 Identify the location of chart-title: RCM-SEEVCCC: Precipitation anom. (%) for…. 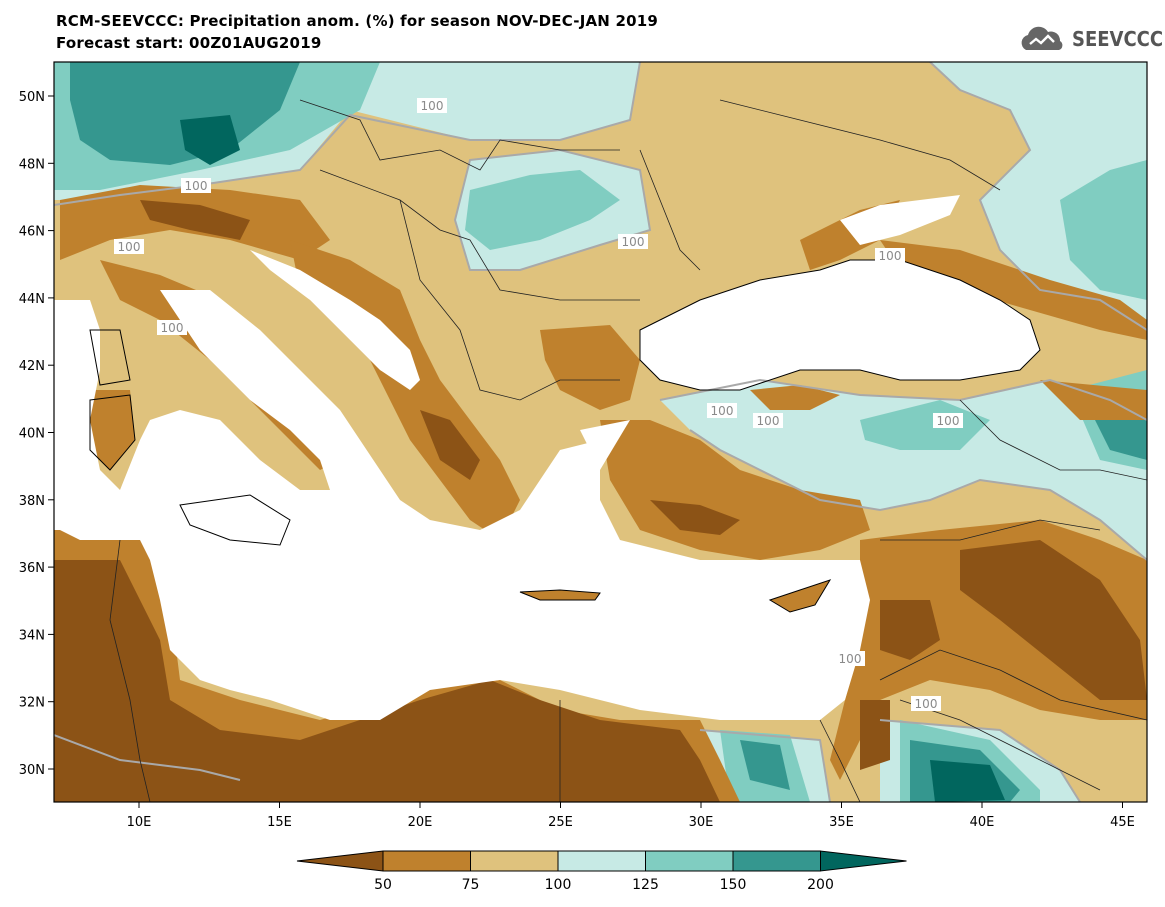
(357, 21).